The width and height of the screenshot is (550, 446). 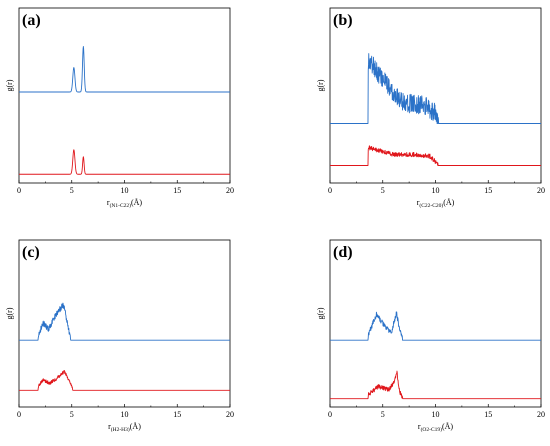 I want to click on plot-frame, so click(x=435, y=323).